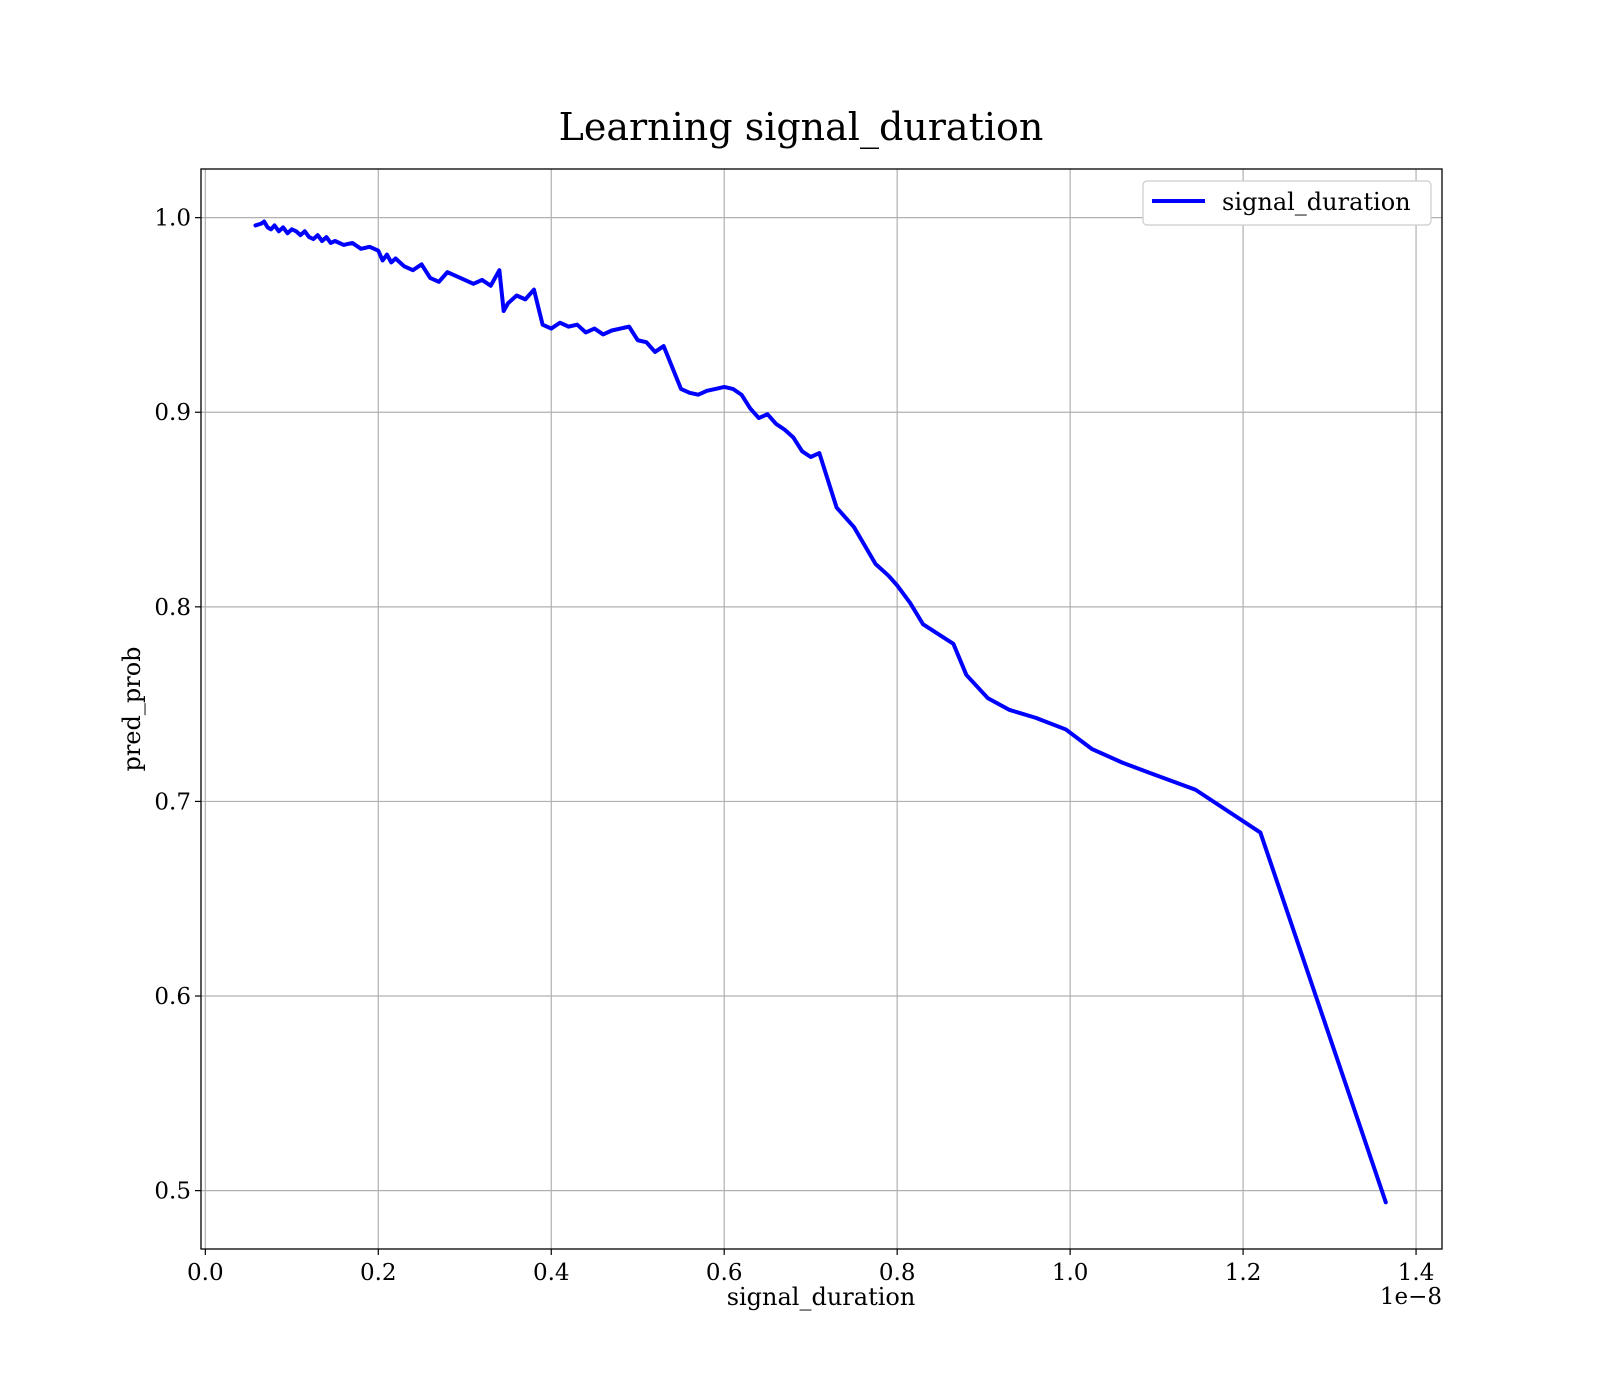  What do you see at coordinates (1243, 1273) in the screenshot?
I see `x-tick-label: 1.2` at bounding box center [1243, 1273].